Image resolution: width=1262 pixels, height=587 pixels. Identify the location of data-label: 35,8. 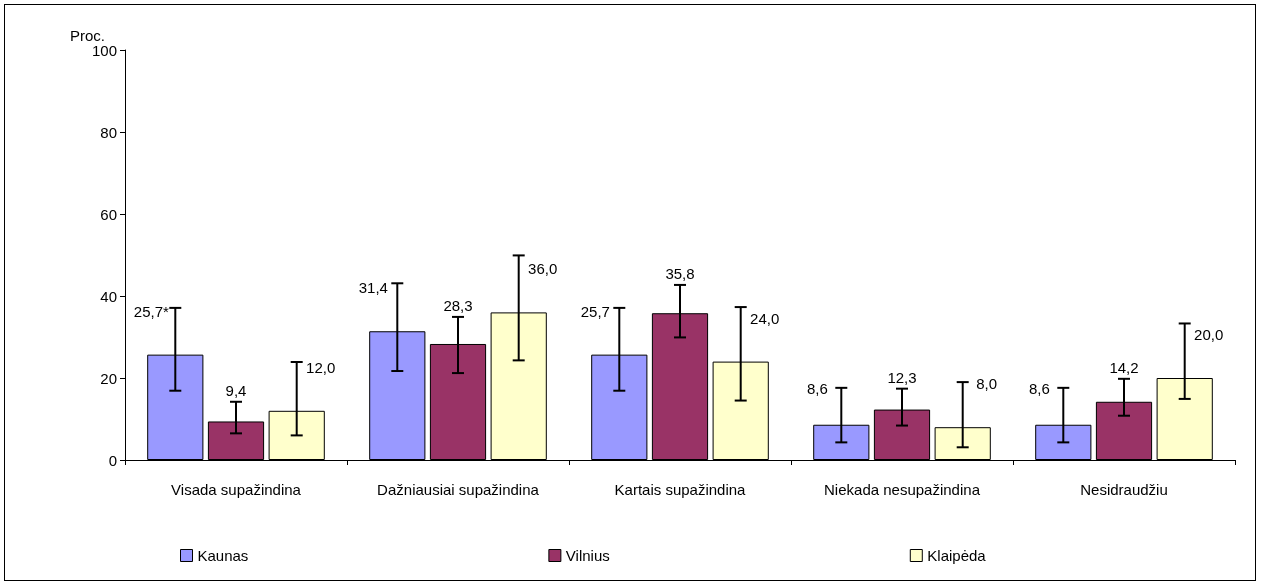
(680, 273).